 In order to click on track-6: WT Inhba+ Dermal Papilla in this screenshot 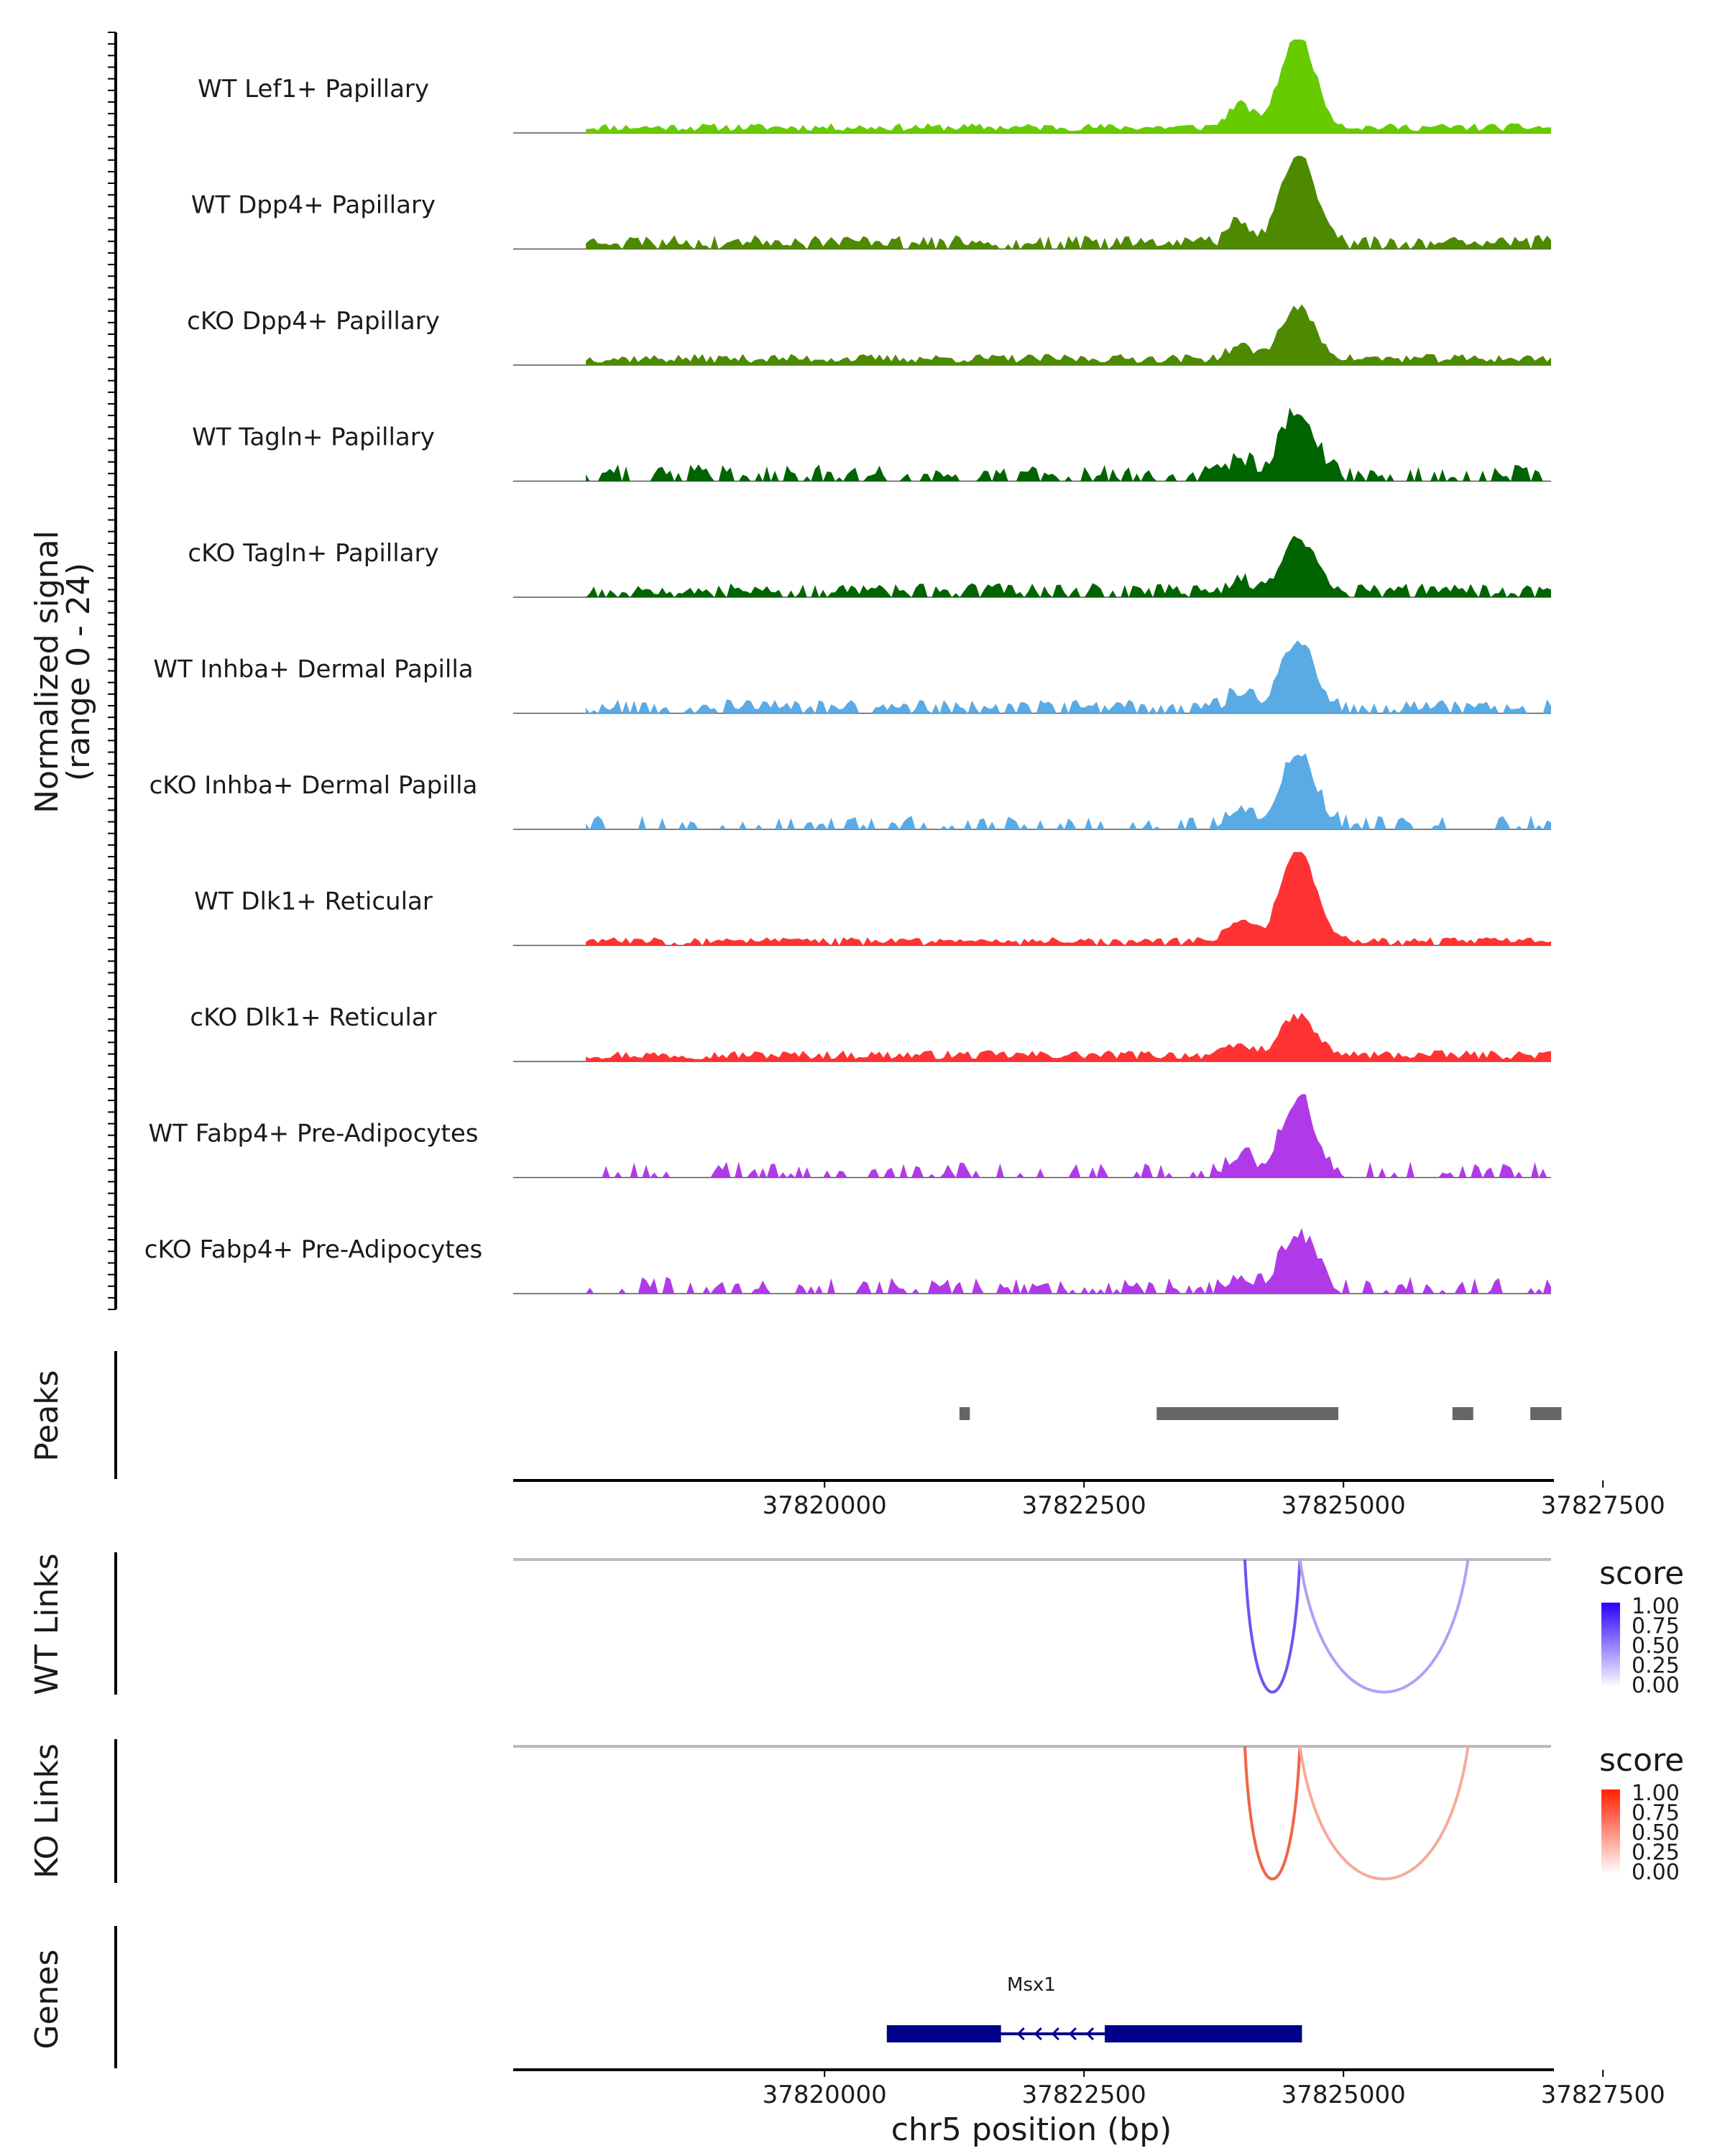, I will do `click(852, 677)`.